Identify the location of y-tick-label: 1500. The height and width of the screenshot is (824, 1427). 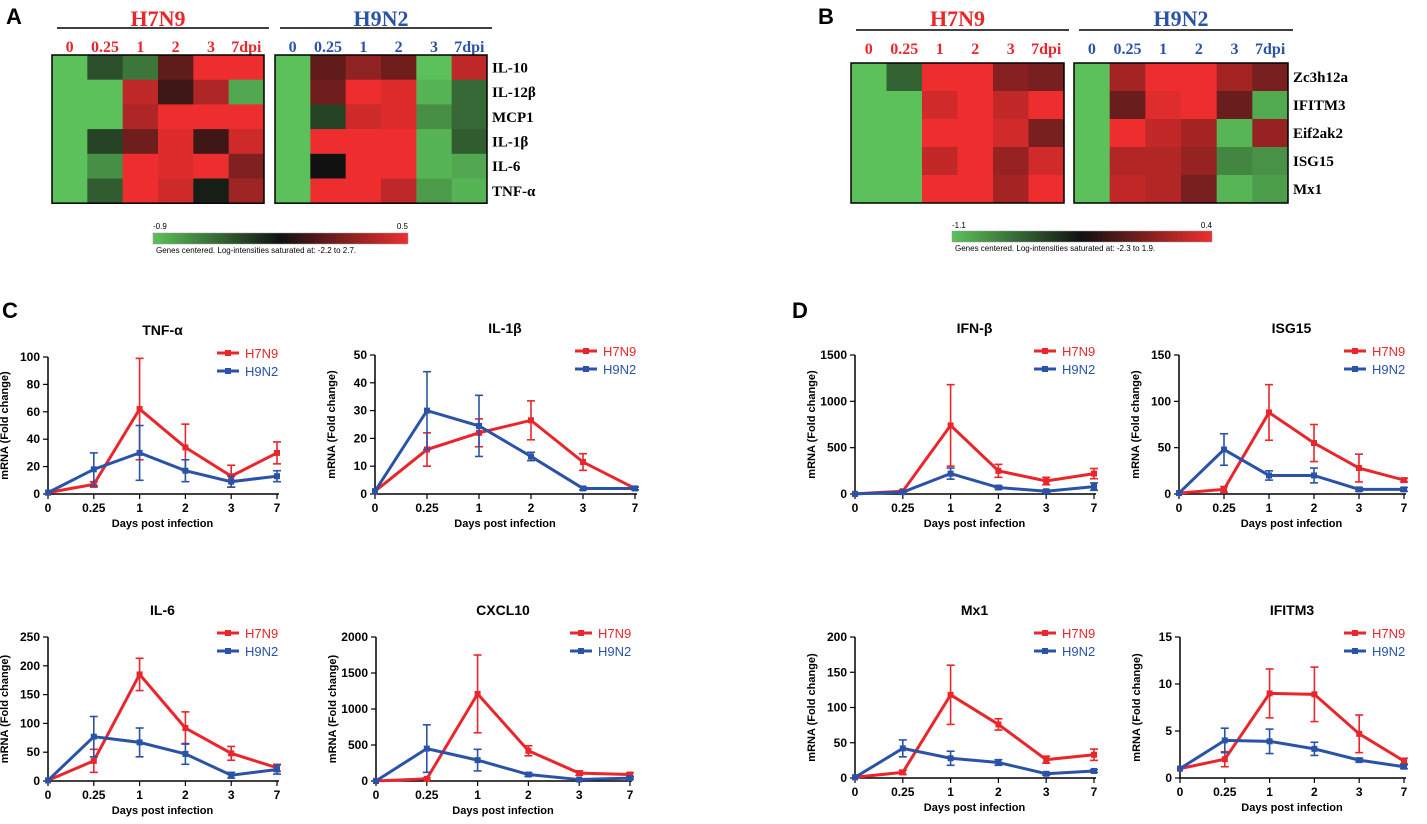
(354, 673).